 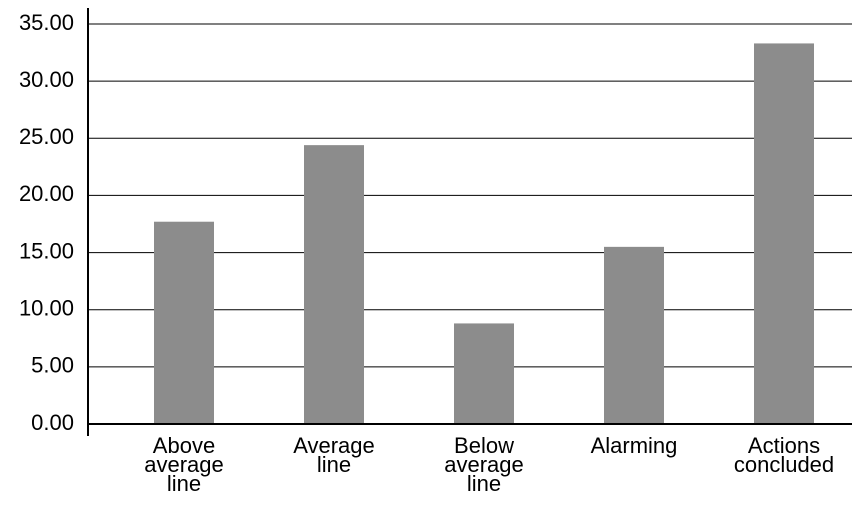 What do you see at coordinates (784, 455) in the screenshot?
I see `x-tick-label: Actions concluded` at bounding box center [784, 455].